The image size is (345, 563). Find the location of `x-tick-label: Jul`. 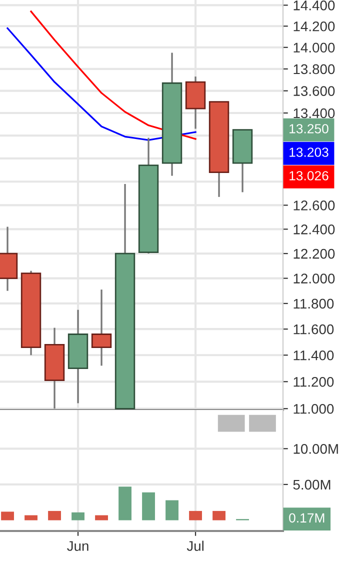

x-tick-label: Jul is located at coordinates (195, 545).